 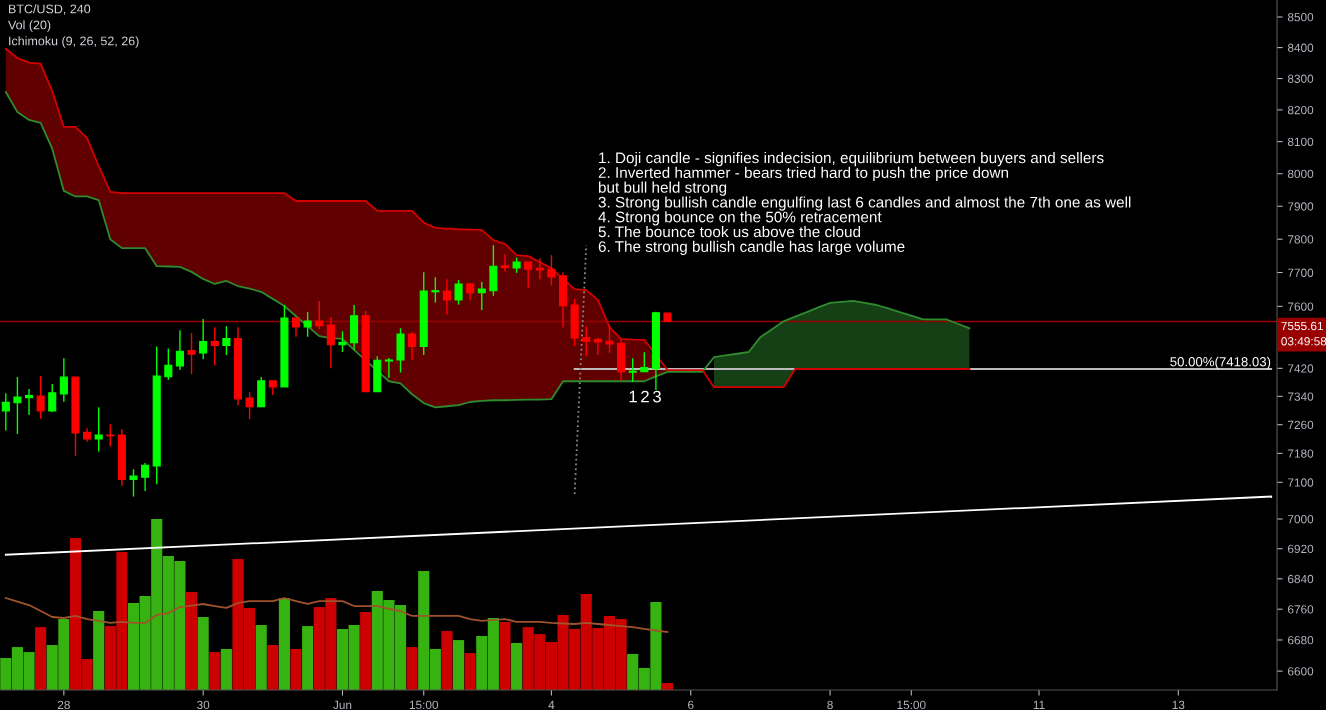 I want to click on x-tick-label: 4, so click(x=551, y=704).